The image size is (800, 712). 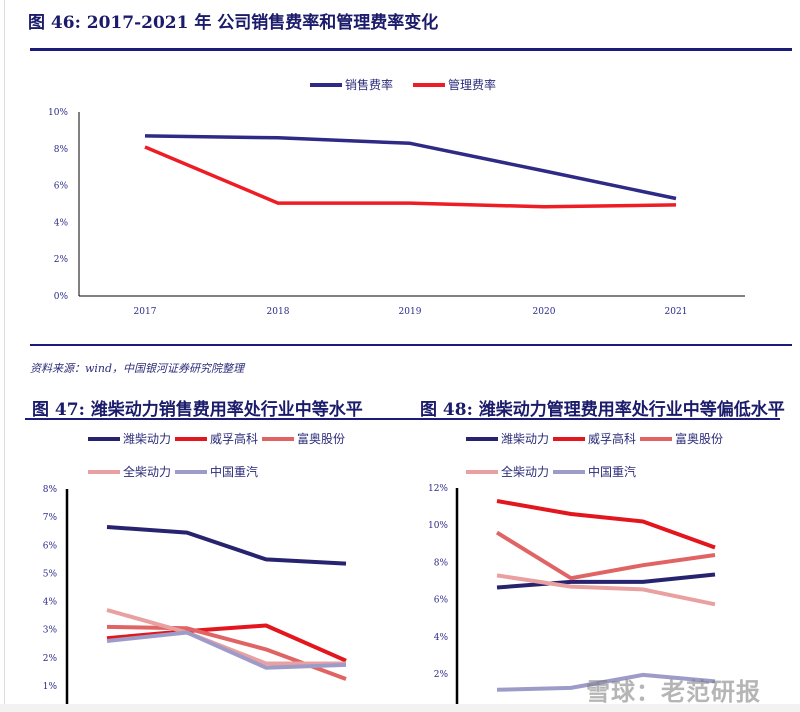 What do you see at coordinates (50, 687) in the screenshot?
I see `y-tick-label: 1%` at bounding box center [50, 687].